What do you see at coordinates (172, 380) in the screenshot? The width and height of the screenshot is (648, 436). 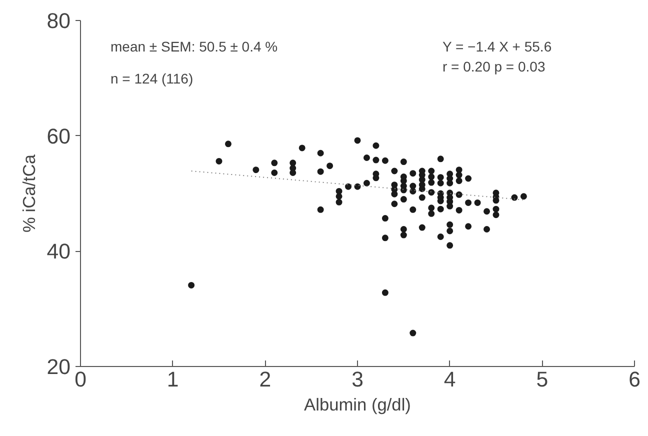 I see `x-tick-label: 1` at bounding box center [172, 380].